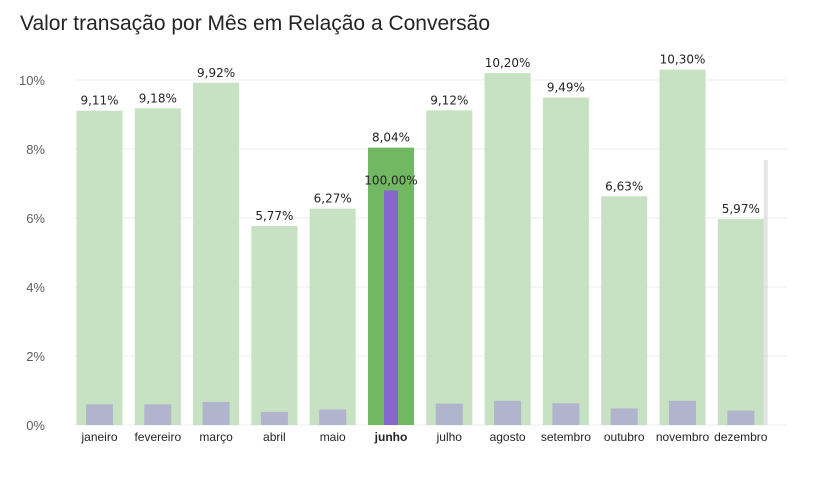 The image size is (814, 487). Describe the element at coordinates (216, 73) in the screenshot. I see `data-label: 9,92%` at that location.